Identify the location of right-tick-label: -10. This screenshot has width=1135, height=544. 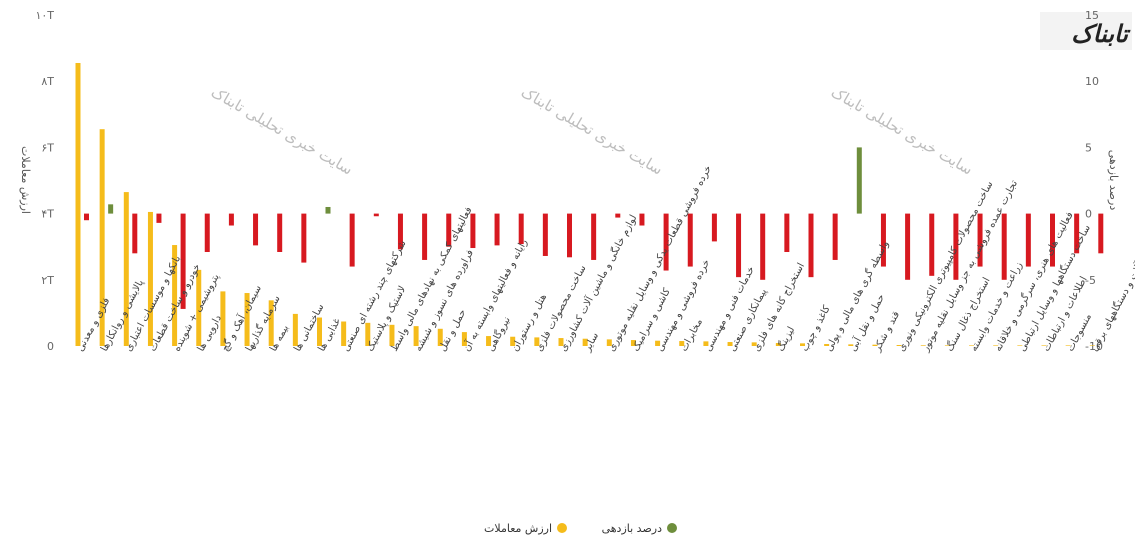
(1094, 346).